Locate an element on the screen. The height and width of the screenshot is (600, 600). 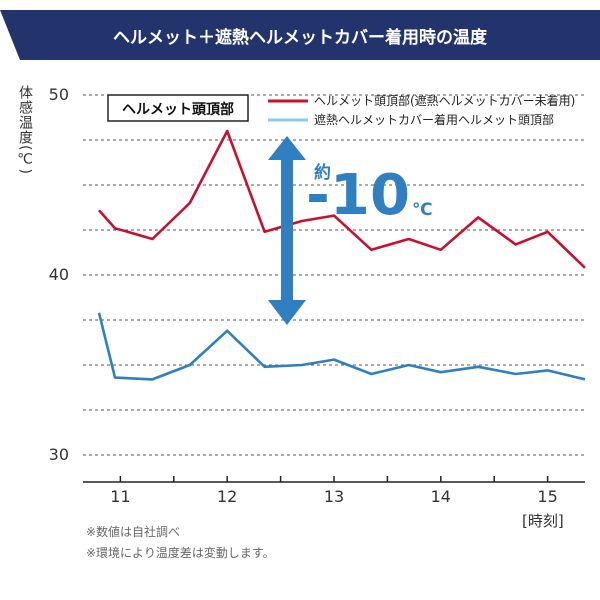
arrow-head-down is located at coordinates (287, 312).